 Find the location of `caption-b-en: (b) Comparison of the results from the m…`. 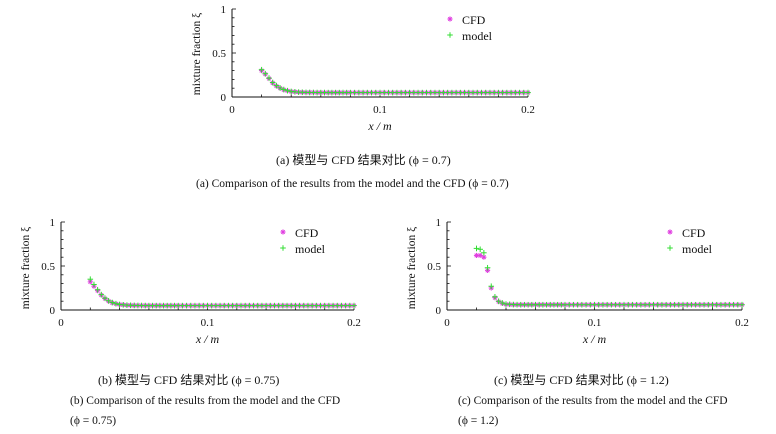

caption-b-en: (b) Comparison of the results from the m… is located at coordinates (205, 411).